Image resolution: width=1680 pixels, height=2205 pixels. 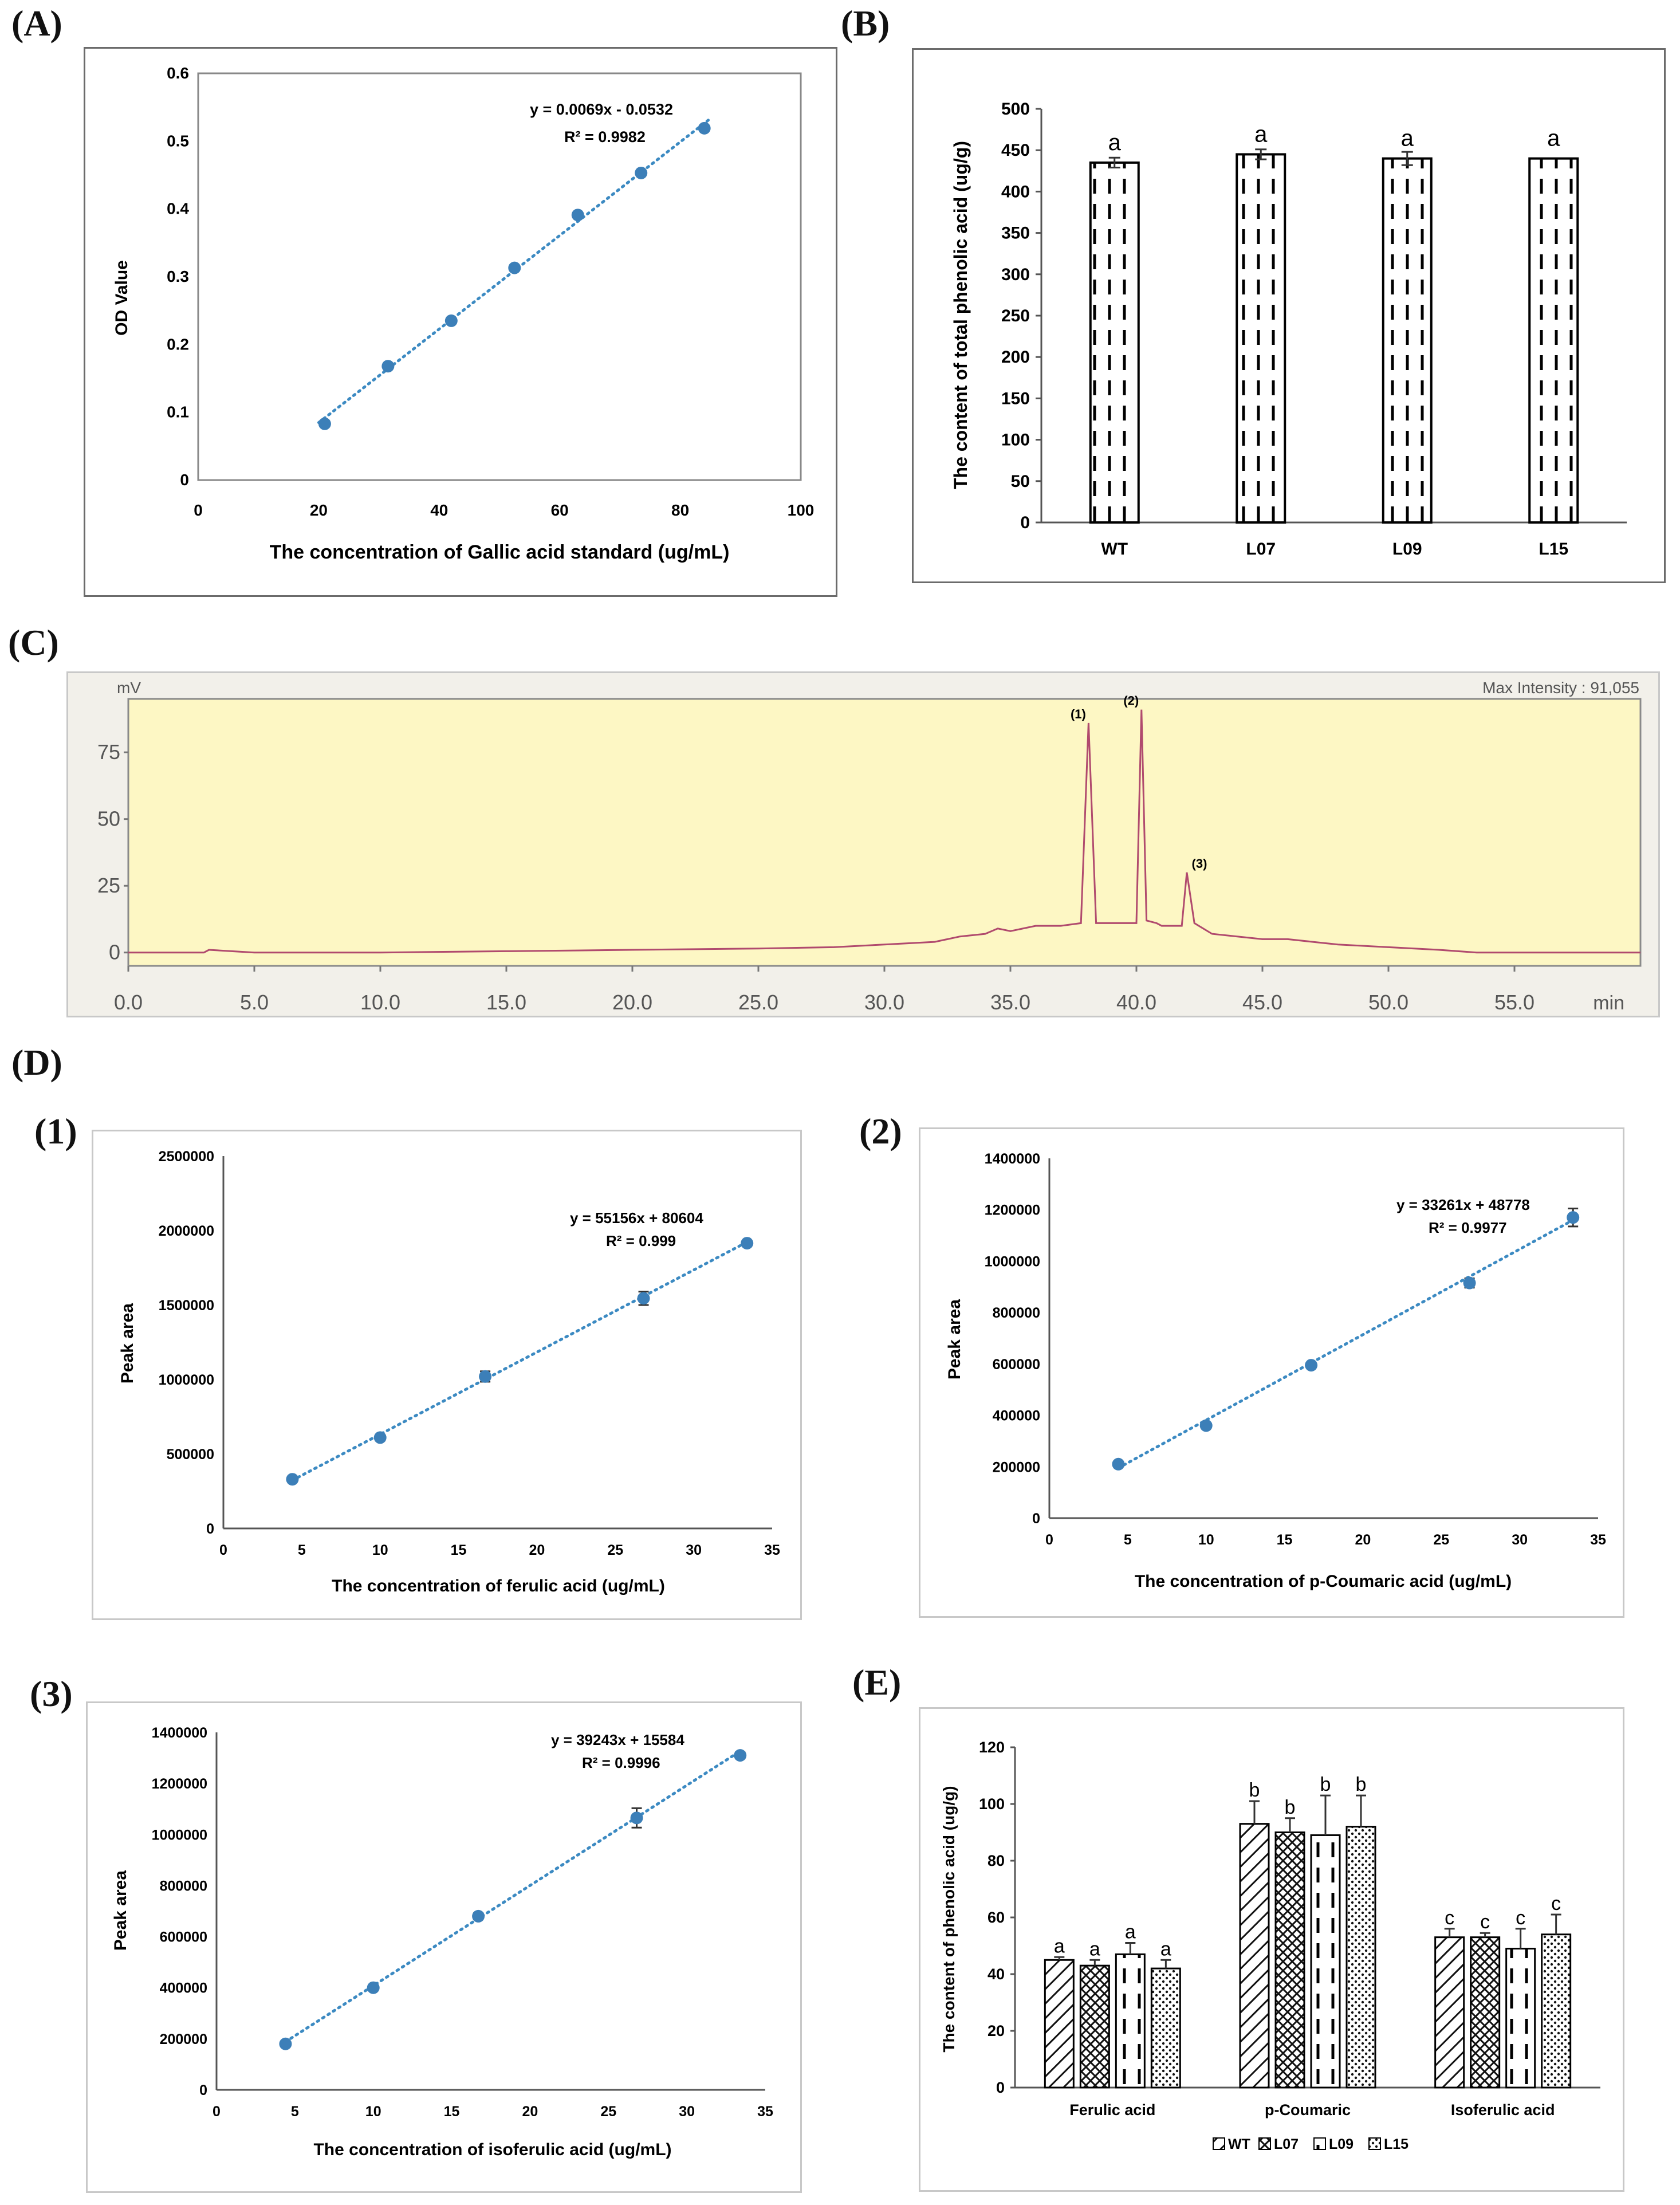 What do you see at coordinates (1514, 1002) in the screenshot?
I see `chart-c-xtick-label: 55.0` at bounding box center [1514, 1002].